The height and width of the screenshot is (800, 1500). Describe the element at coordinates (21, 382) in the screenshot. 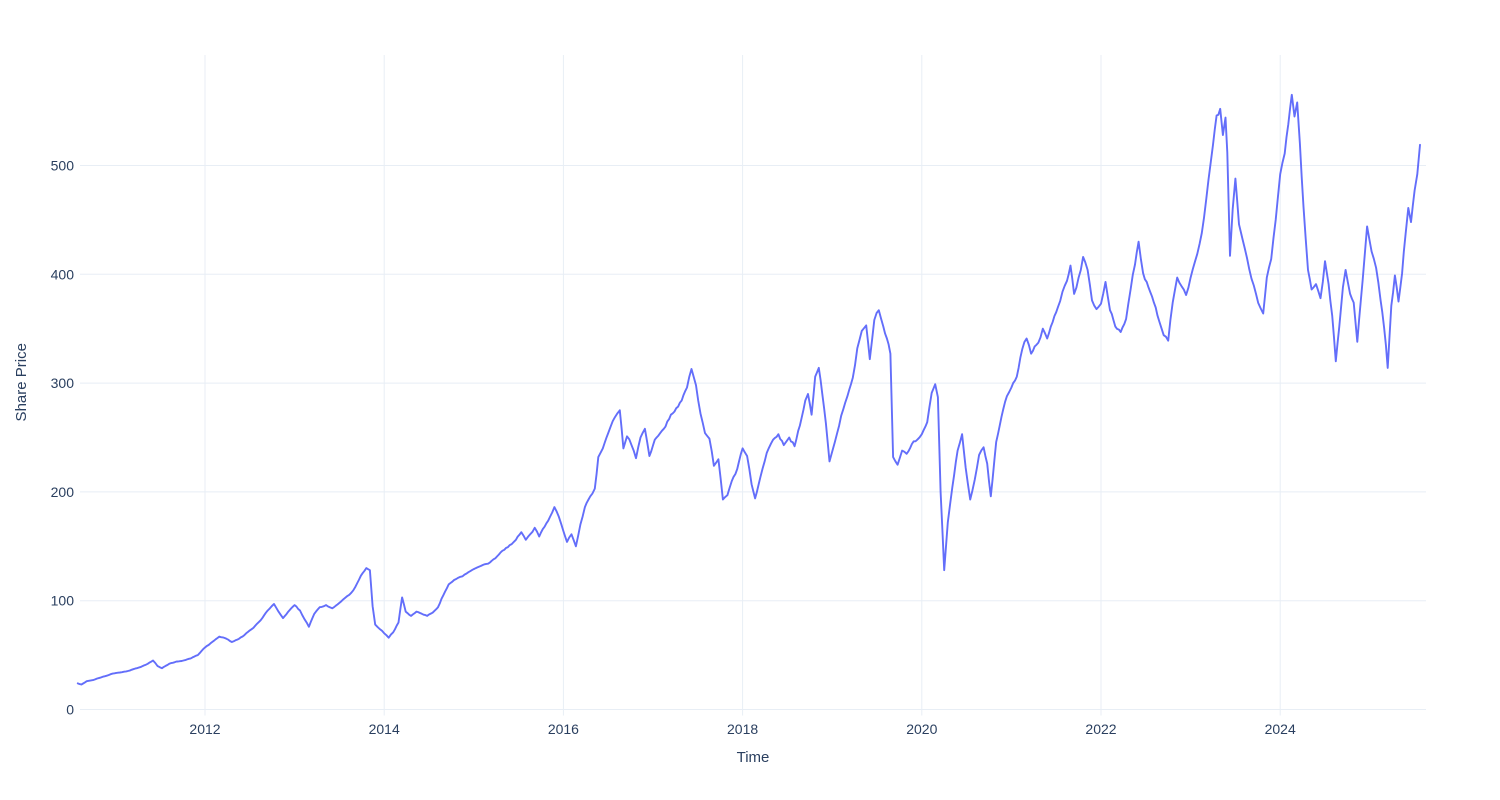

I see `y-axis-title: Share Price` at that location.